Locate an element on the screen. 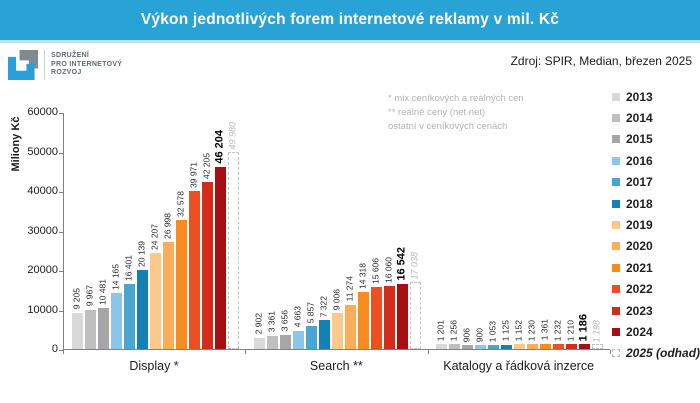 Image resolution: width=700 pixels, height=403 pixels. bar-2018-2: 7 322 is located at coordinates (324, 322).